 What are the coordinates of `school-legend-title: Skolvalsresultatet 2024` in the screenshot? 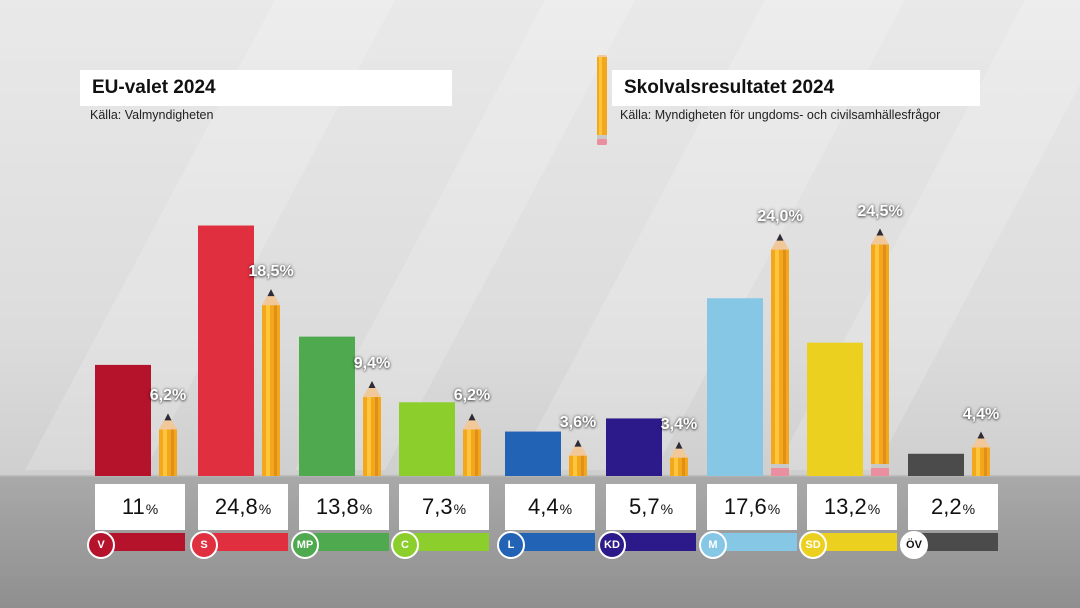 It's located at (729, 87).